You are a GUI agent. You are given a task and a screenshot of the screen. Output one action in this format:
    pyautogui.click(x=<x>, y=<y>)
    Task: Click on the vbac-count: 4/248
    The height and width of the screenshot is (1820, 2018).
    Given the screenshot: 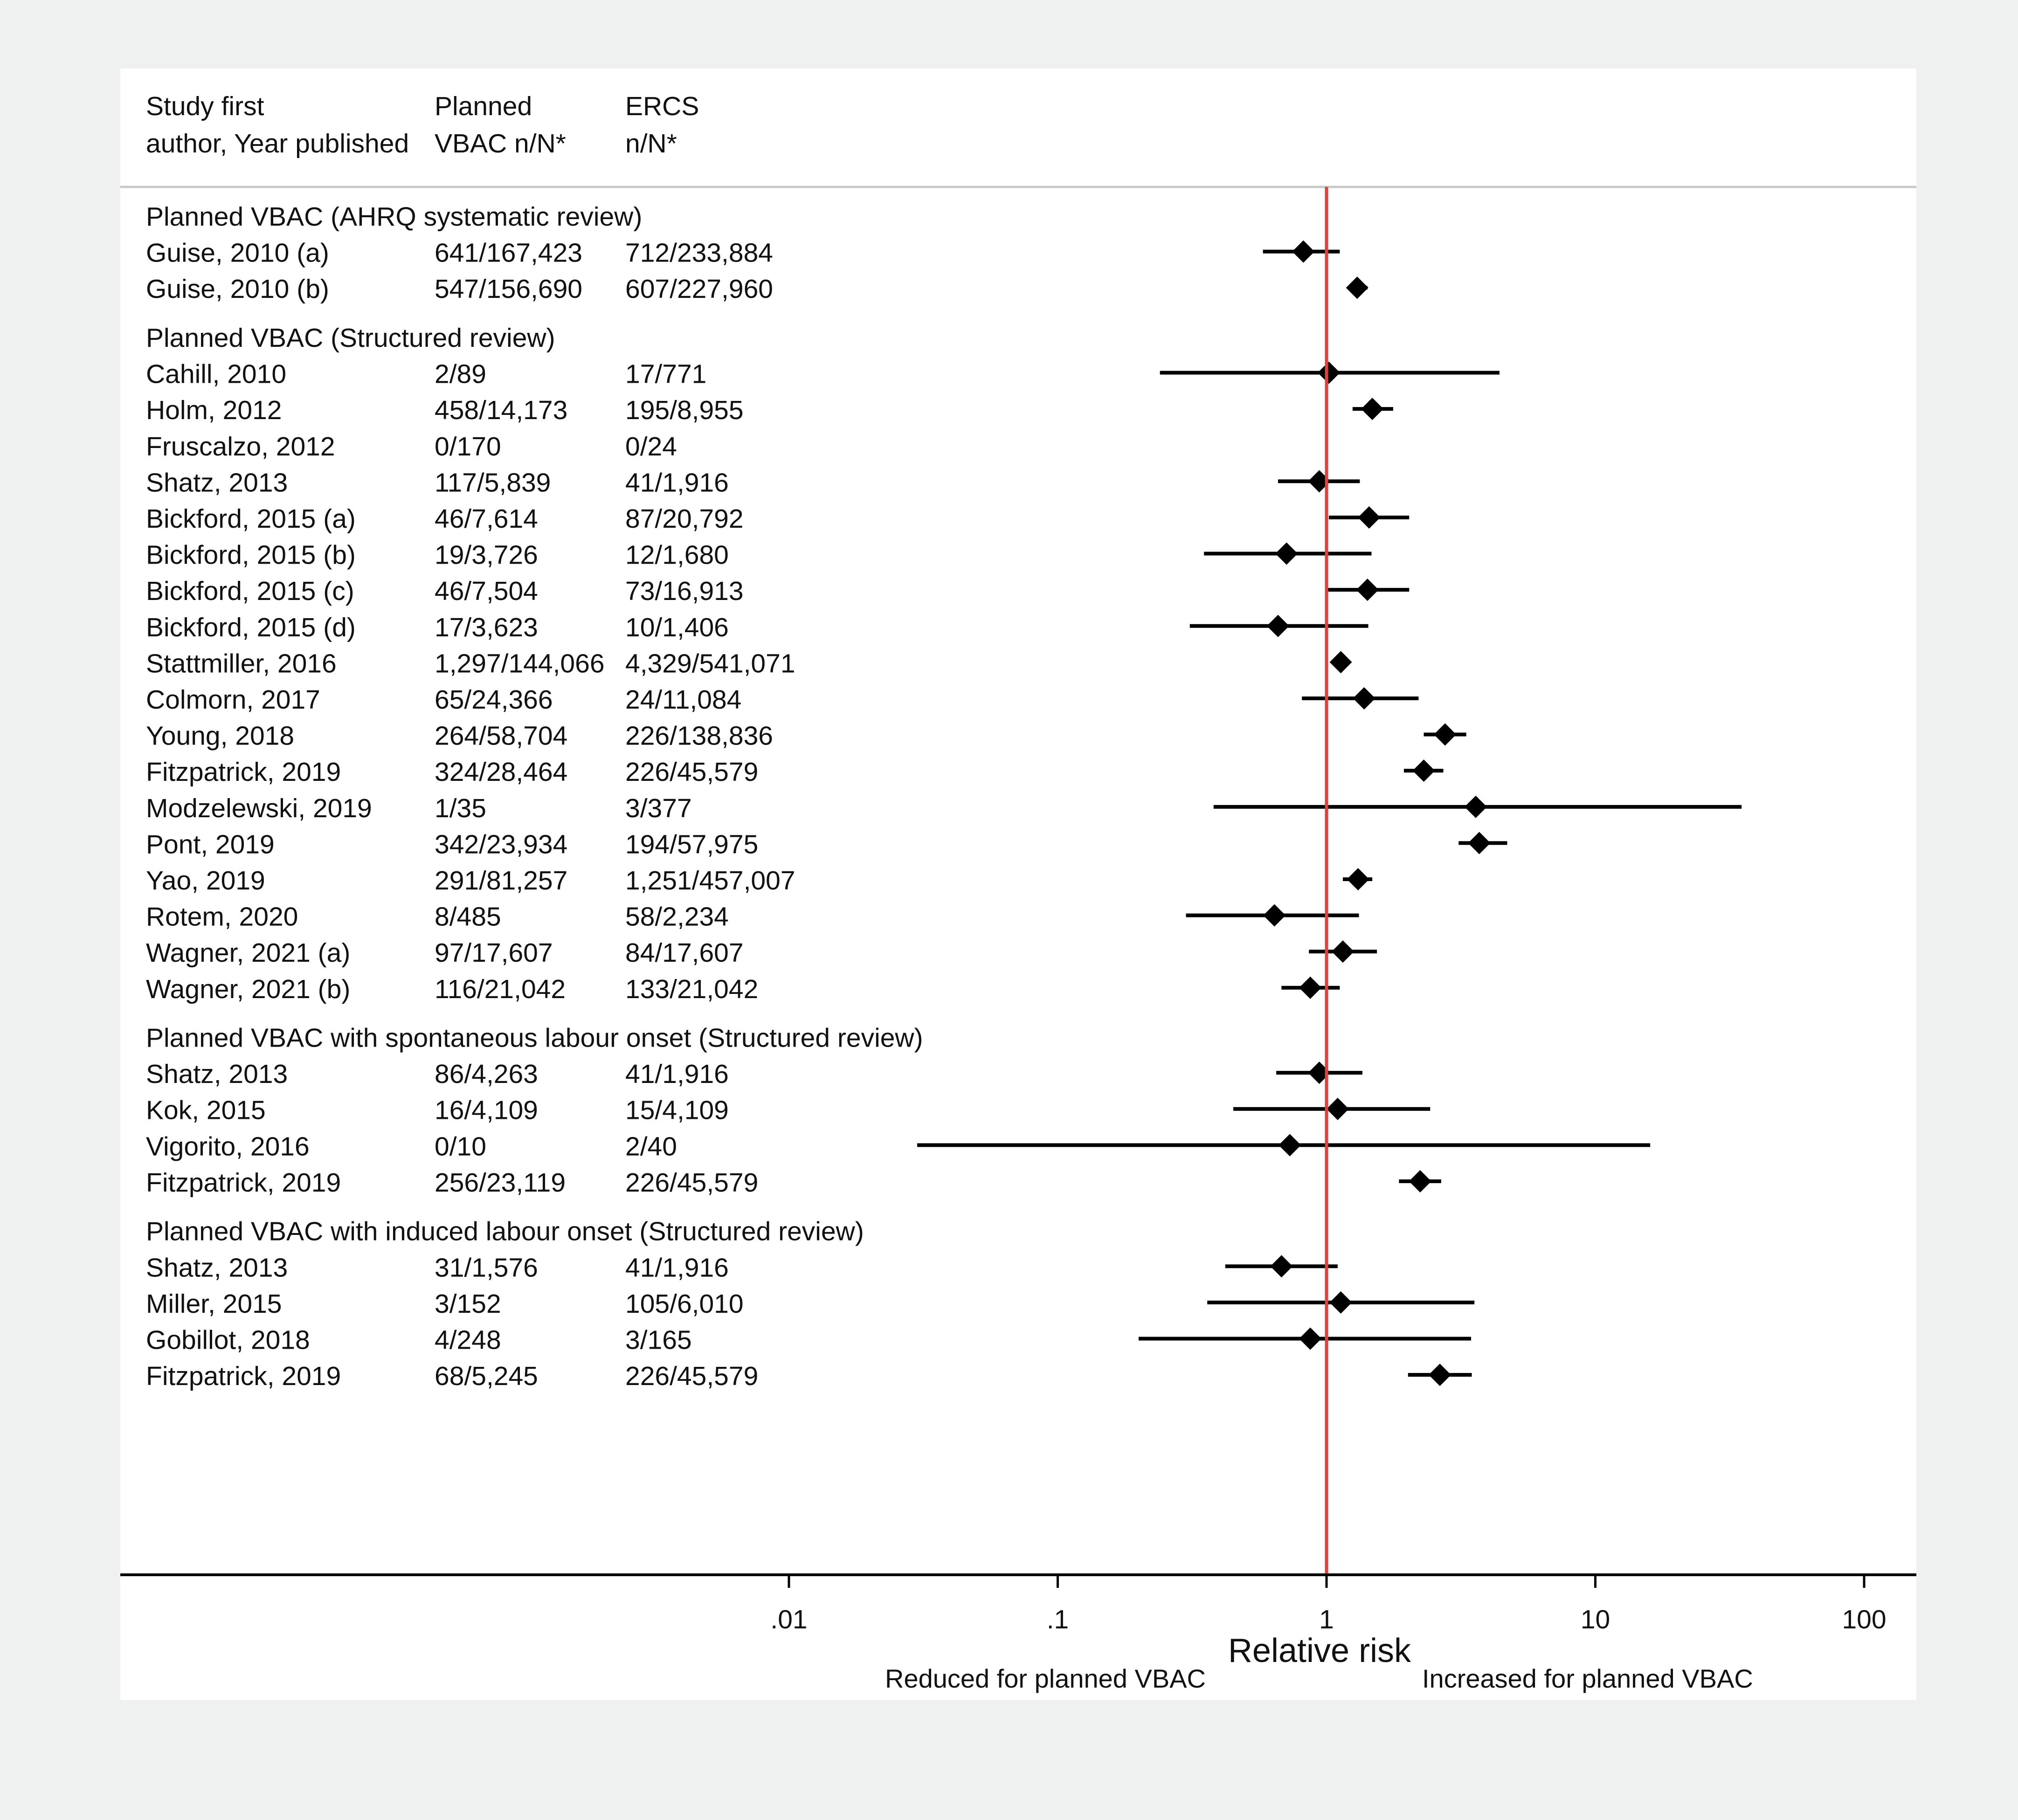 What is the action you would take?
    pyautogui.click(x=468, y=1340)
    